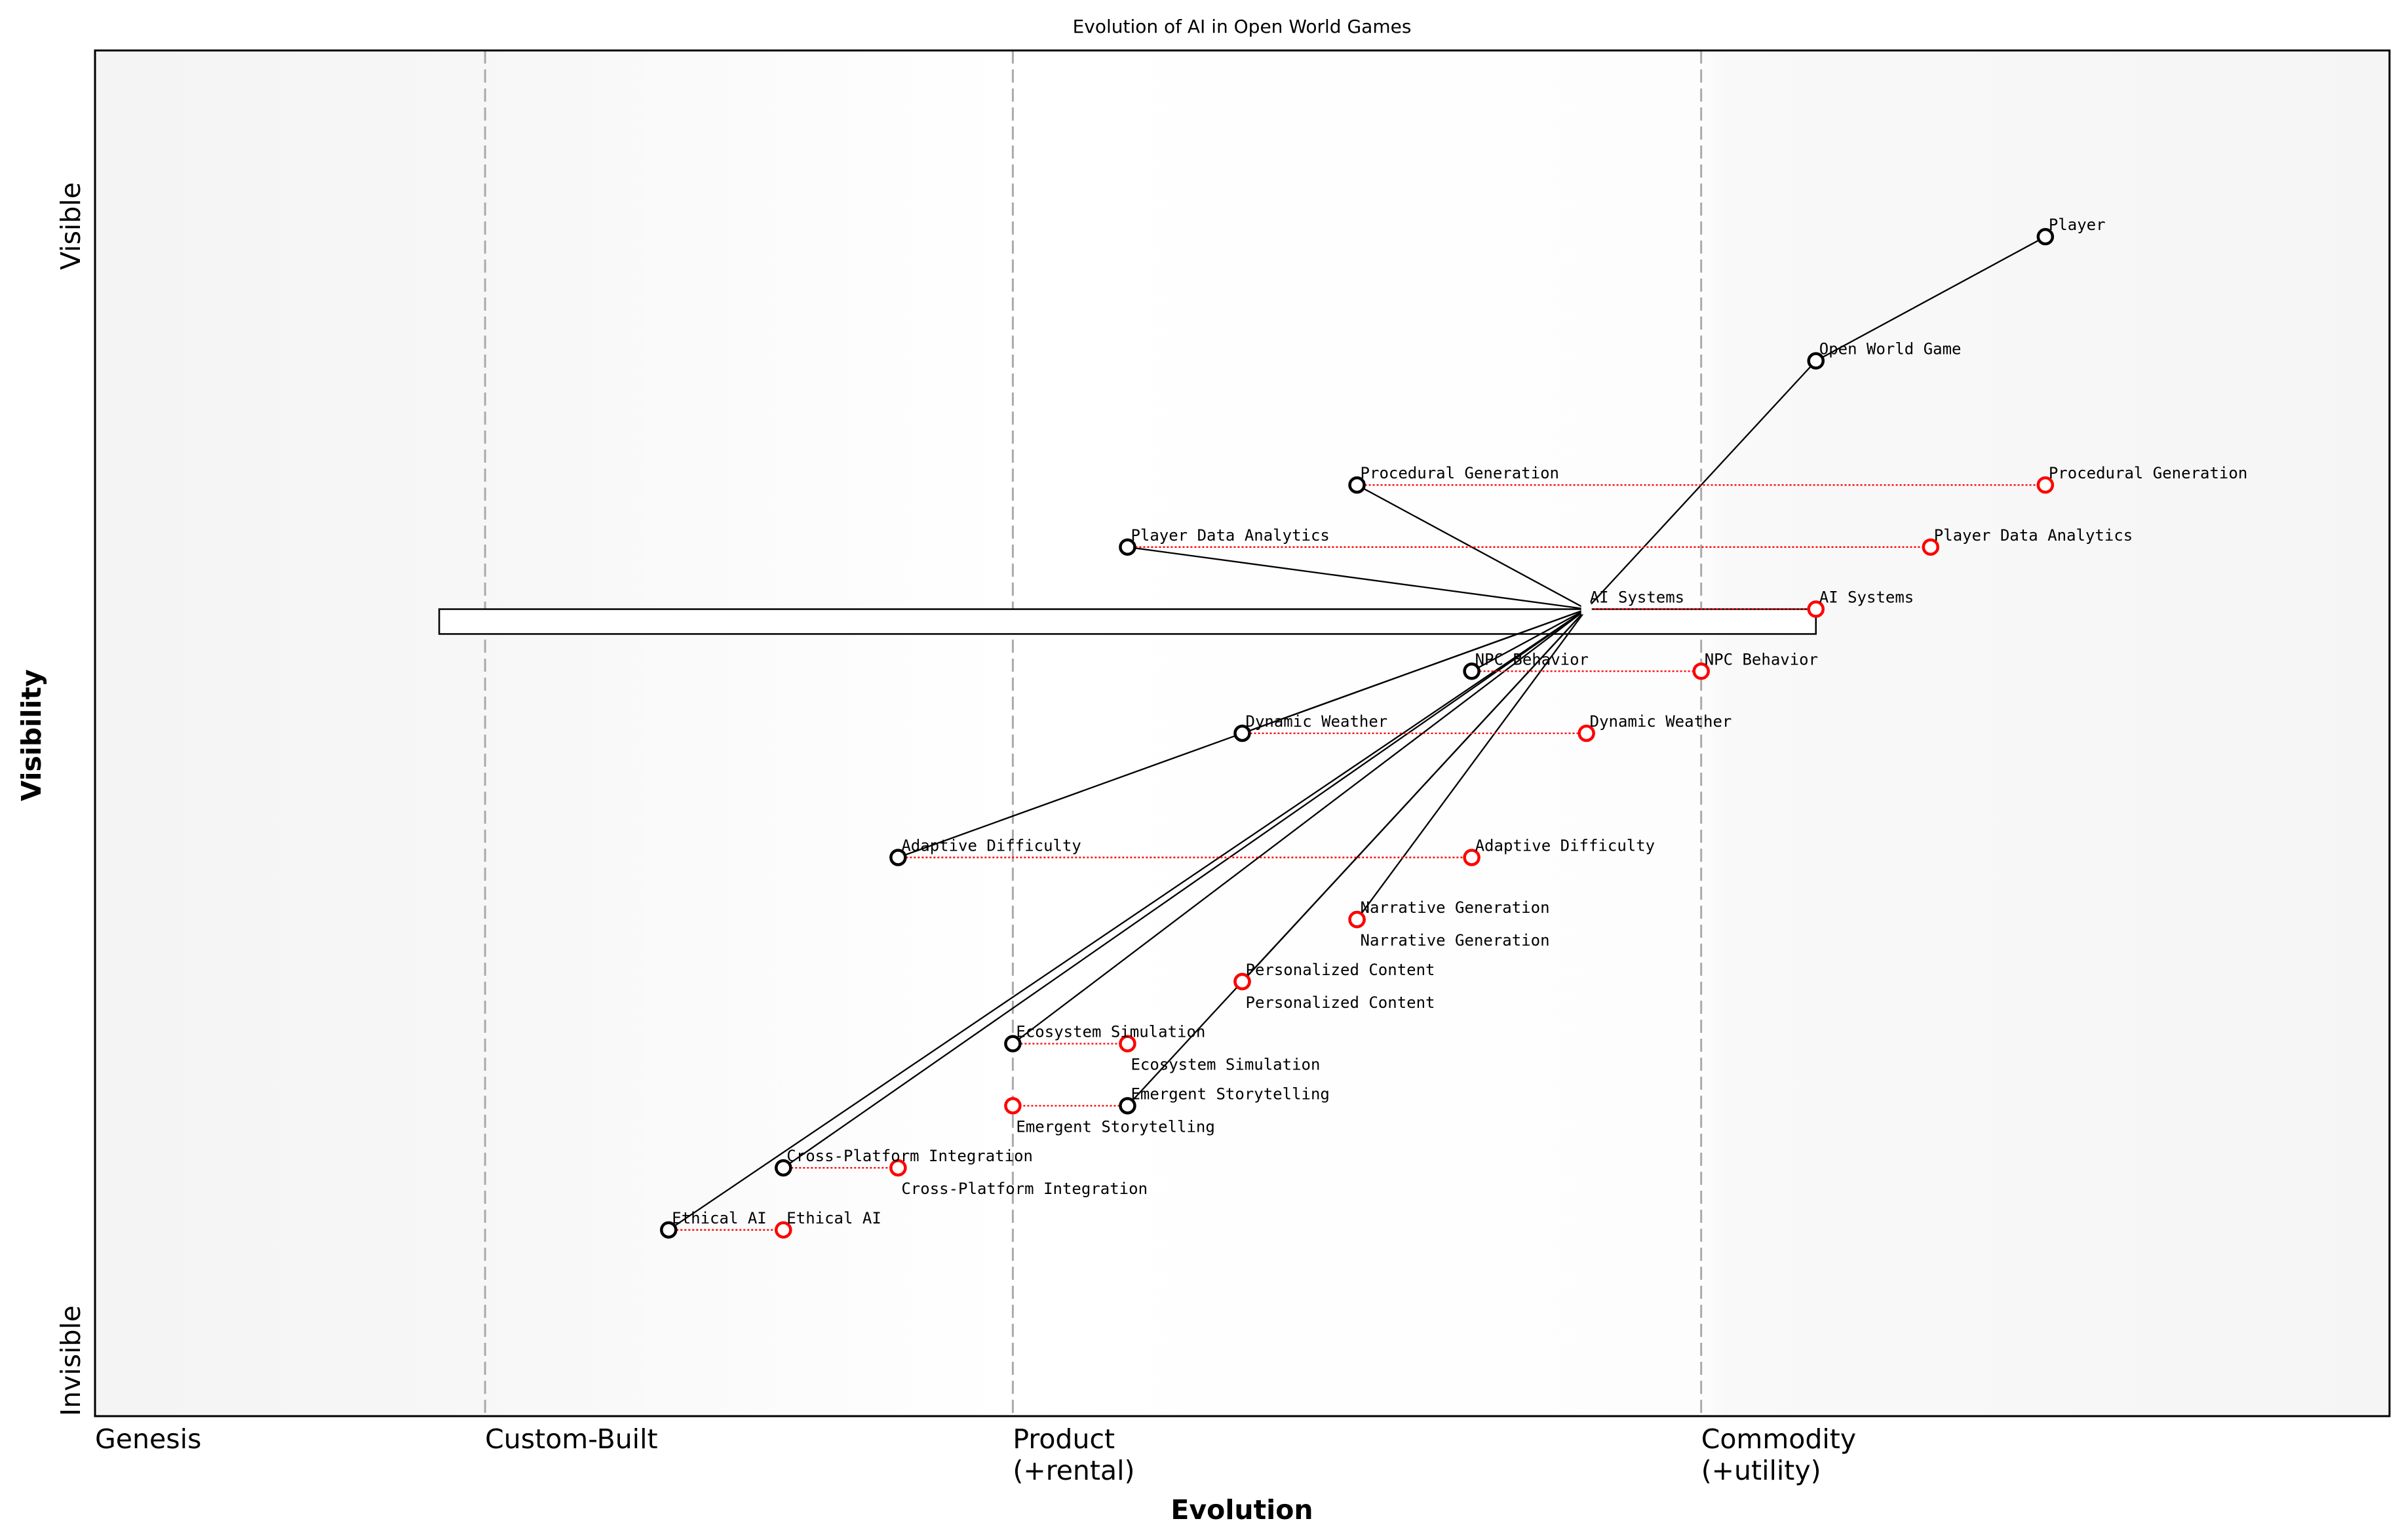  What do you see at coordinates (1637, 597) in the screenshot?
I see `node-label-ai-systems: AI Systems` at bounding box center [1637, 597].